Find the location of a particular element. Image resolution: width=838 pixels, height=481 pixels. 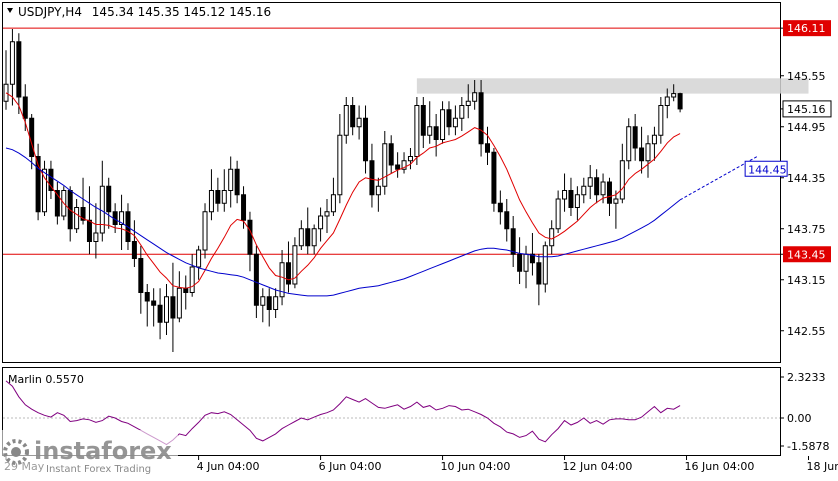

indicator-tick-label: 0.00 is located at coordinates (799, 418).